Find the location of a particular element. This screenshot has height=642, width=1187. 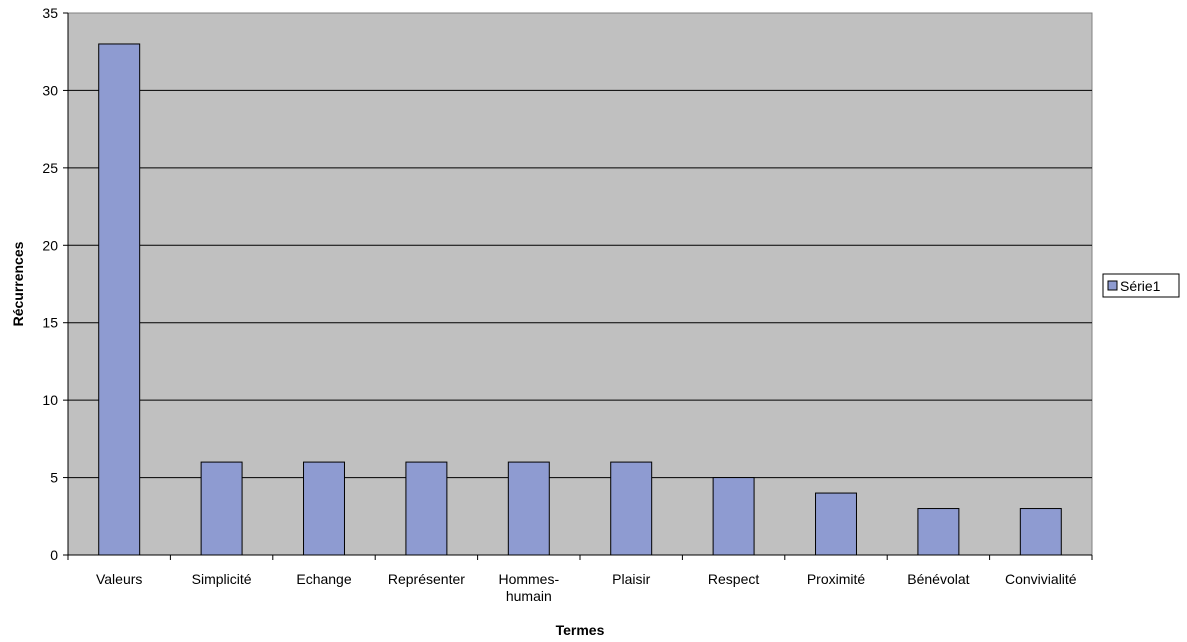

x-tick-label: Valeurs is located at coordinates (119, 579).